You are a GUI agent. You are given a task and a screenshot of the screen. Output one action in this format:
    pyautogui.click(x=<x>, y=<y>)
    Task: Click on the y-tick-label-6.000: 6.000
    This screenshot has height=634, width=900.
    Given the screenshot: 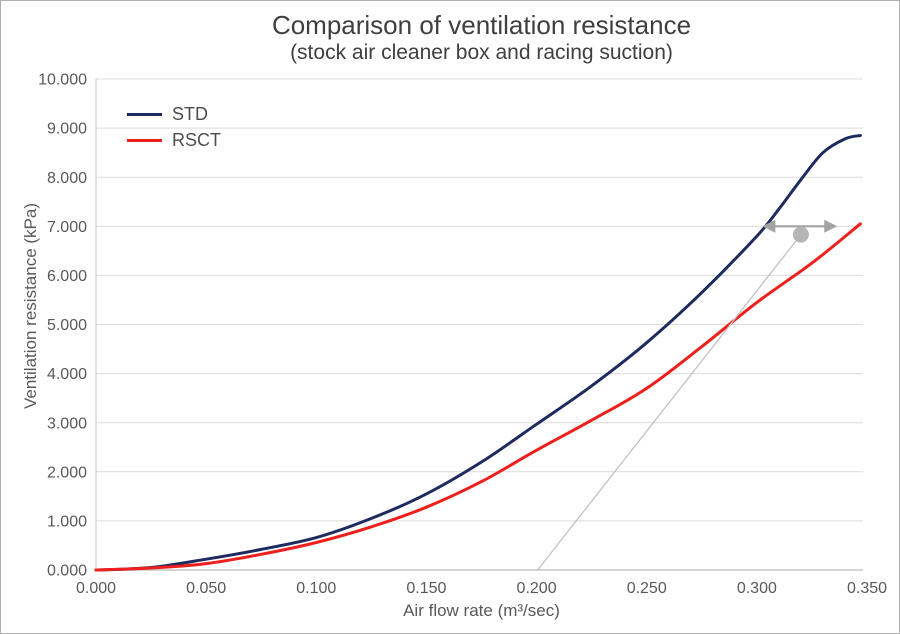 What is the action you would take?
    pyautogui.click(x=67, y=276)
    